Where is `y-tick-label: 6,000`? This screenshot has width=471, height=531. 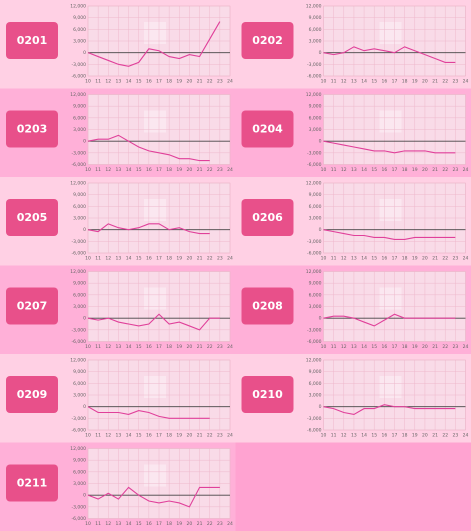
y-tick-label: 6,000 is located at coordinates (315, 384).